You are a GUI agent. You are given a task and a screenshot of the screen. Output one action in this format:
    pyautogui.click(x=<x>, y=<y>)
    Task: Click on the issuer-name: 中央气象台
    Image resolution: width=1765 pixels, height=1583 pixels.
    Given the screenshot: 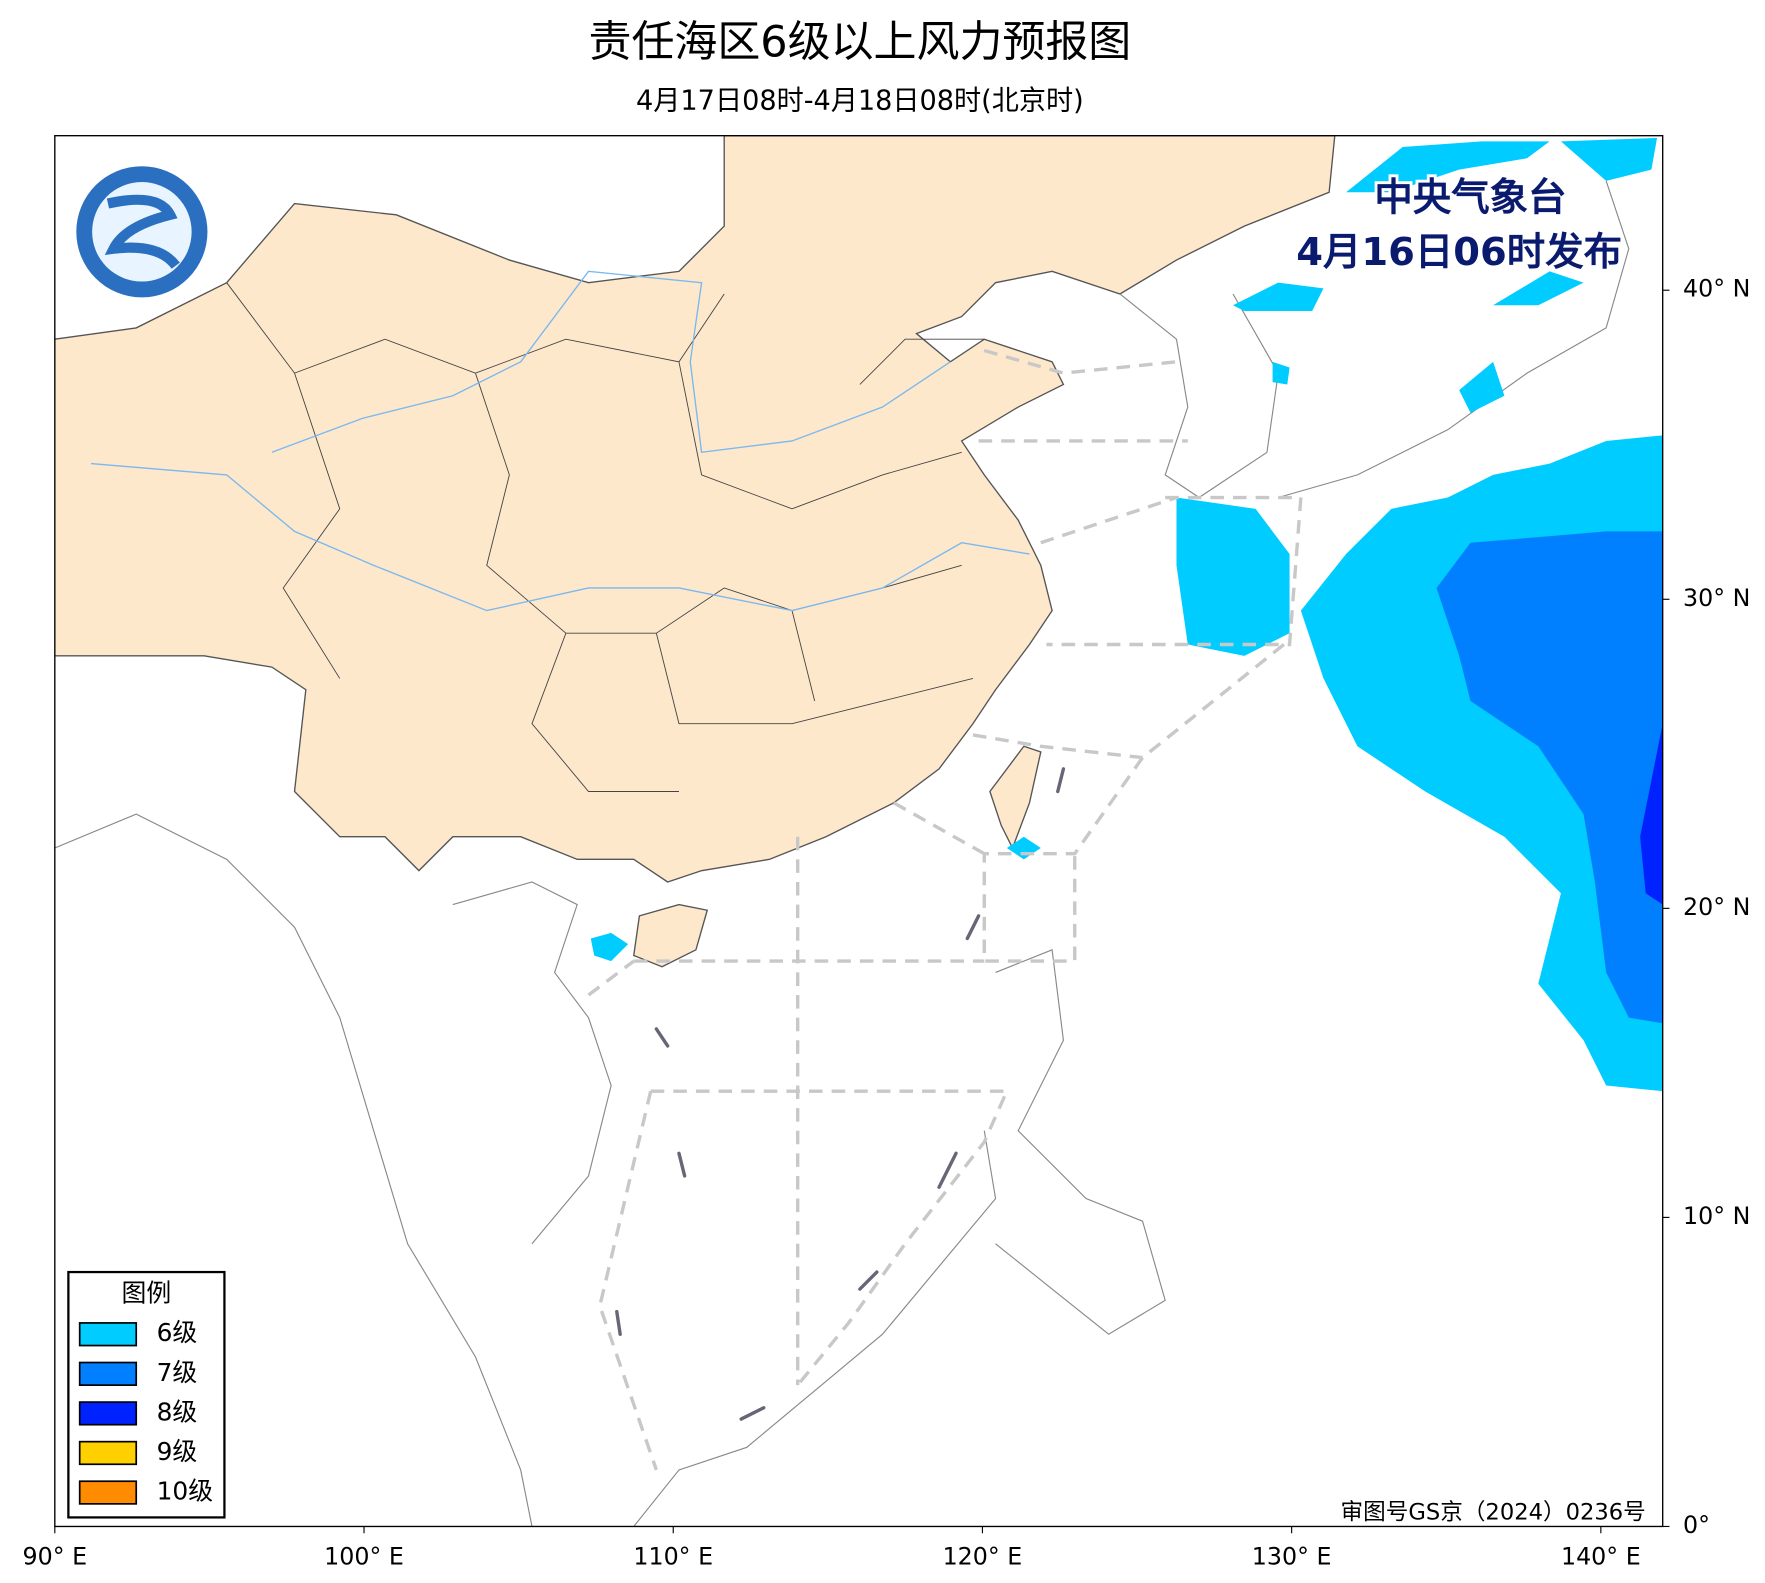 What is the action you would take?
    pyautogui.click(x=1470, y=198)
    